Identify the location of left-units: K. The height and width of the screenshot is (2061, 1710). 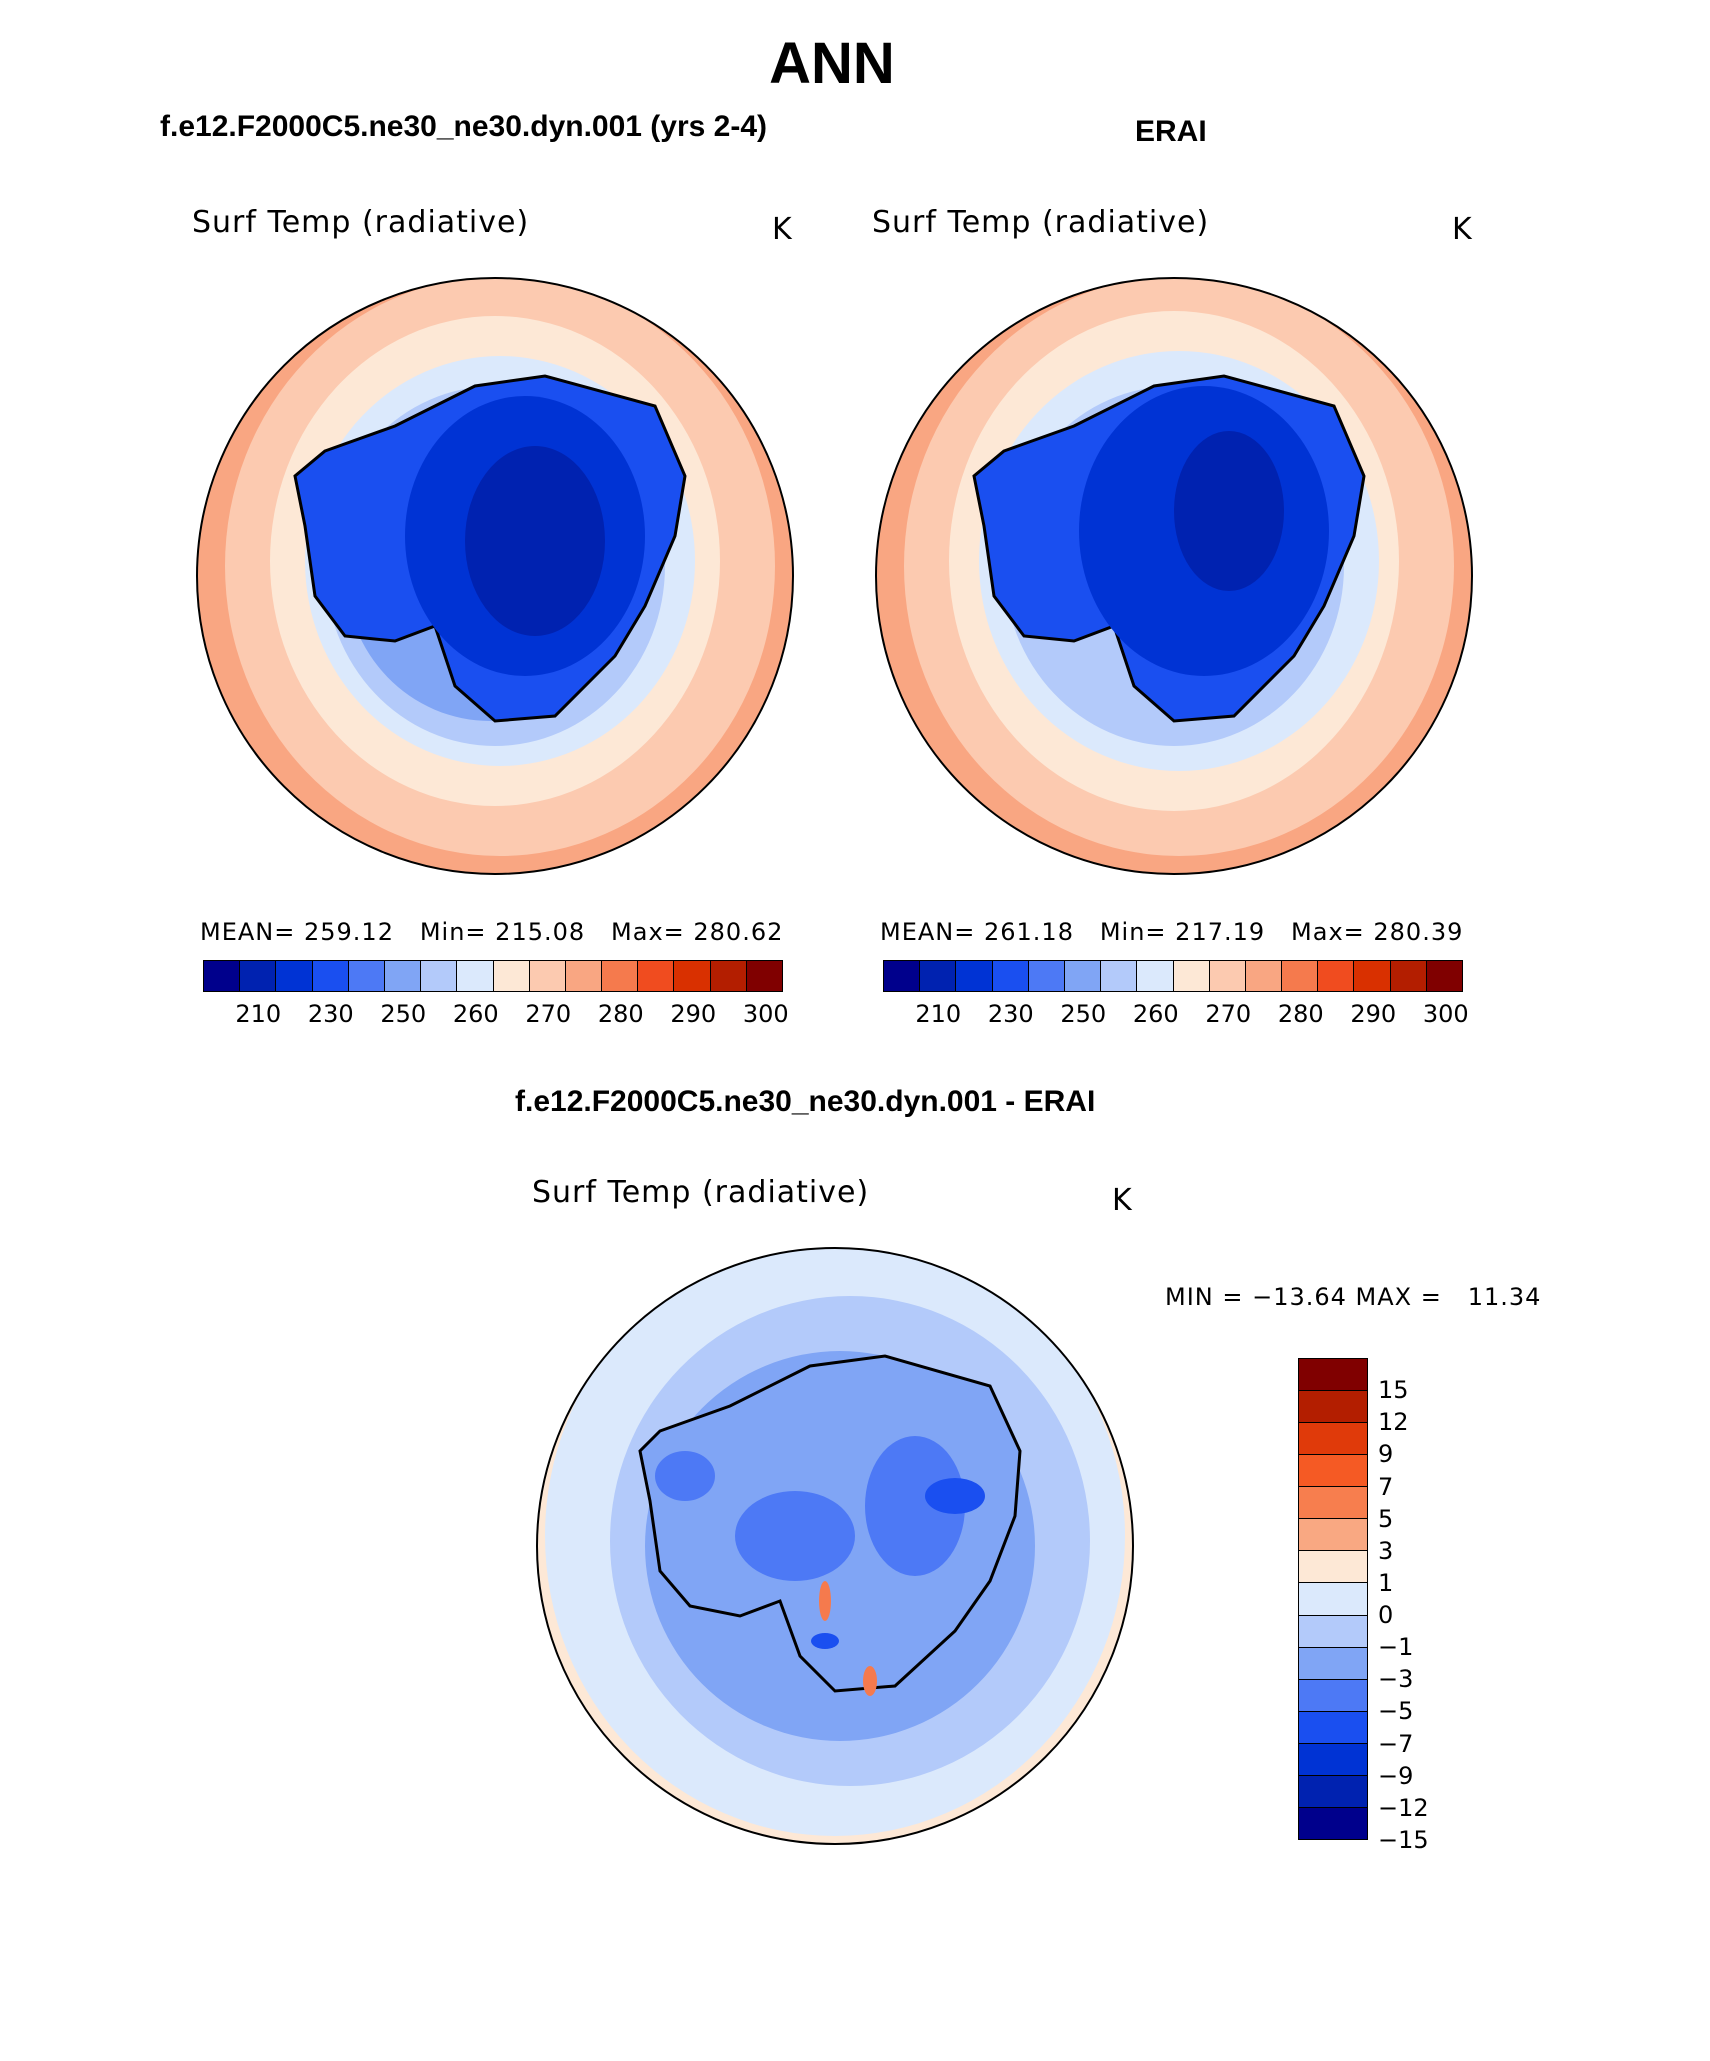
(782, 229).